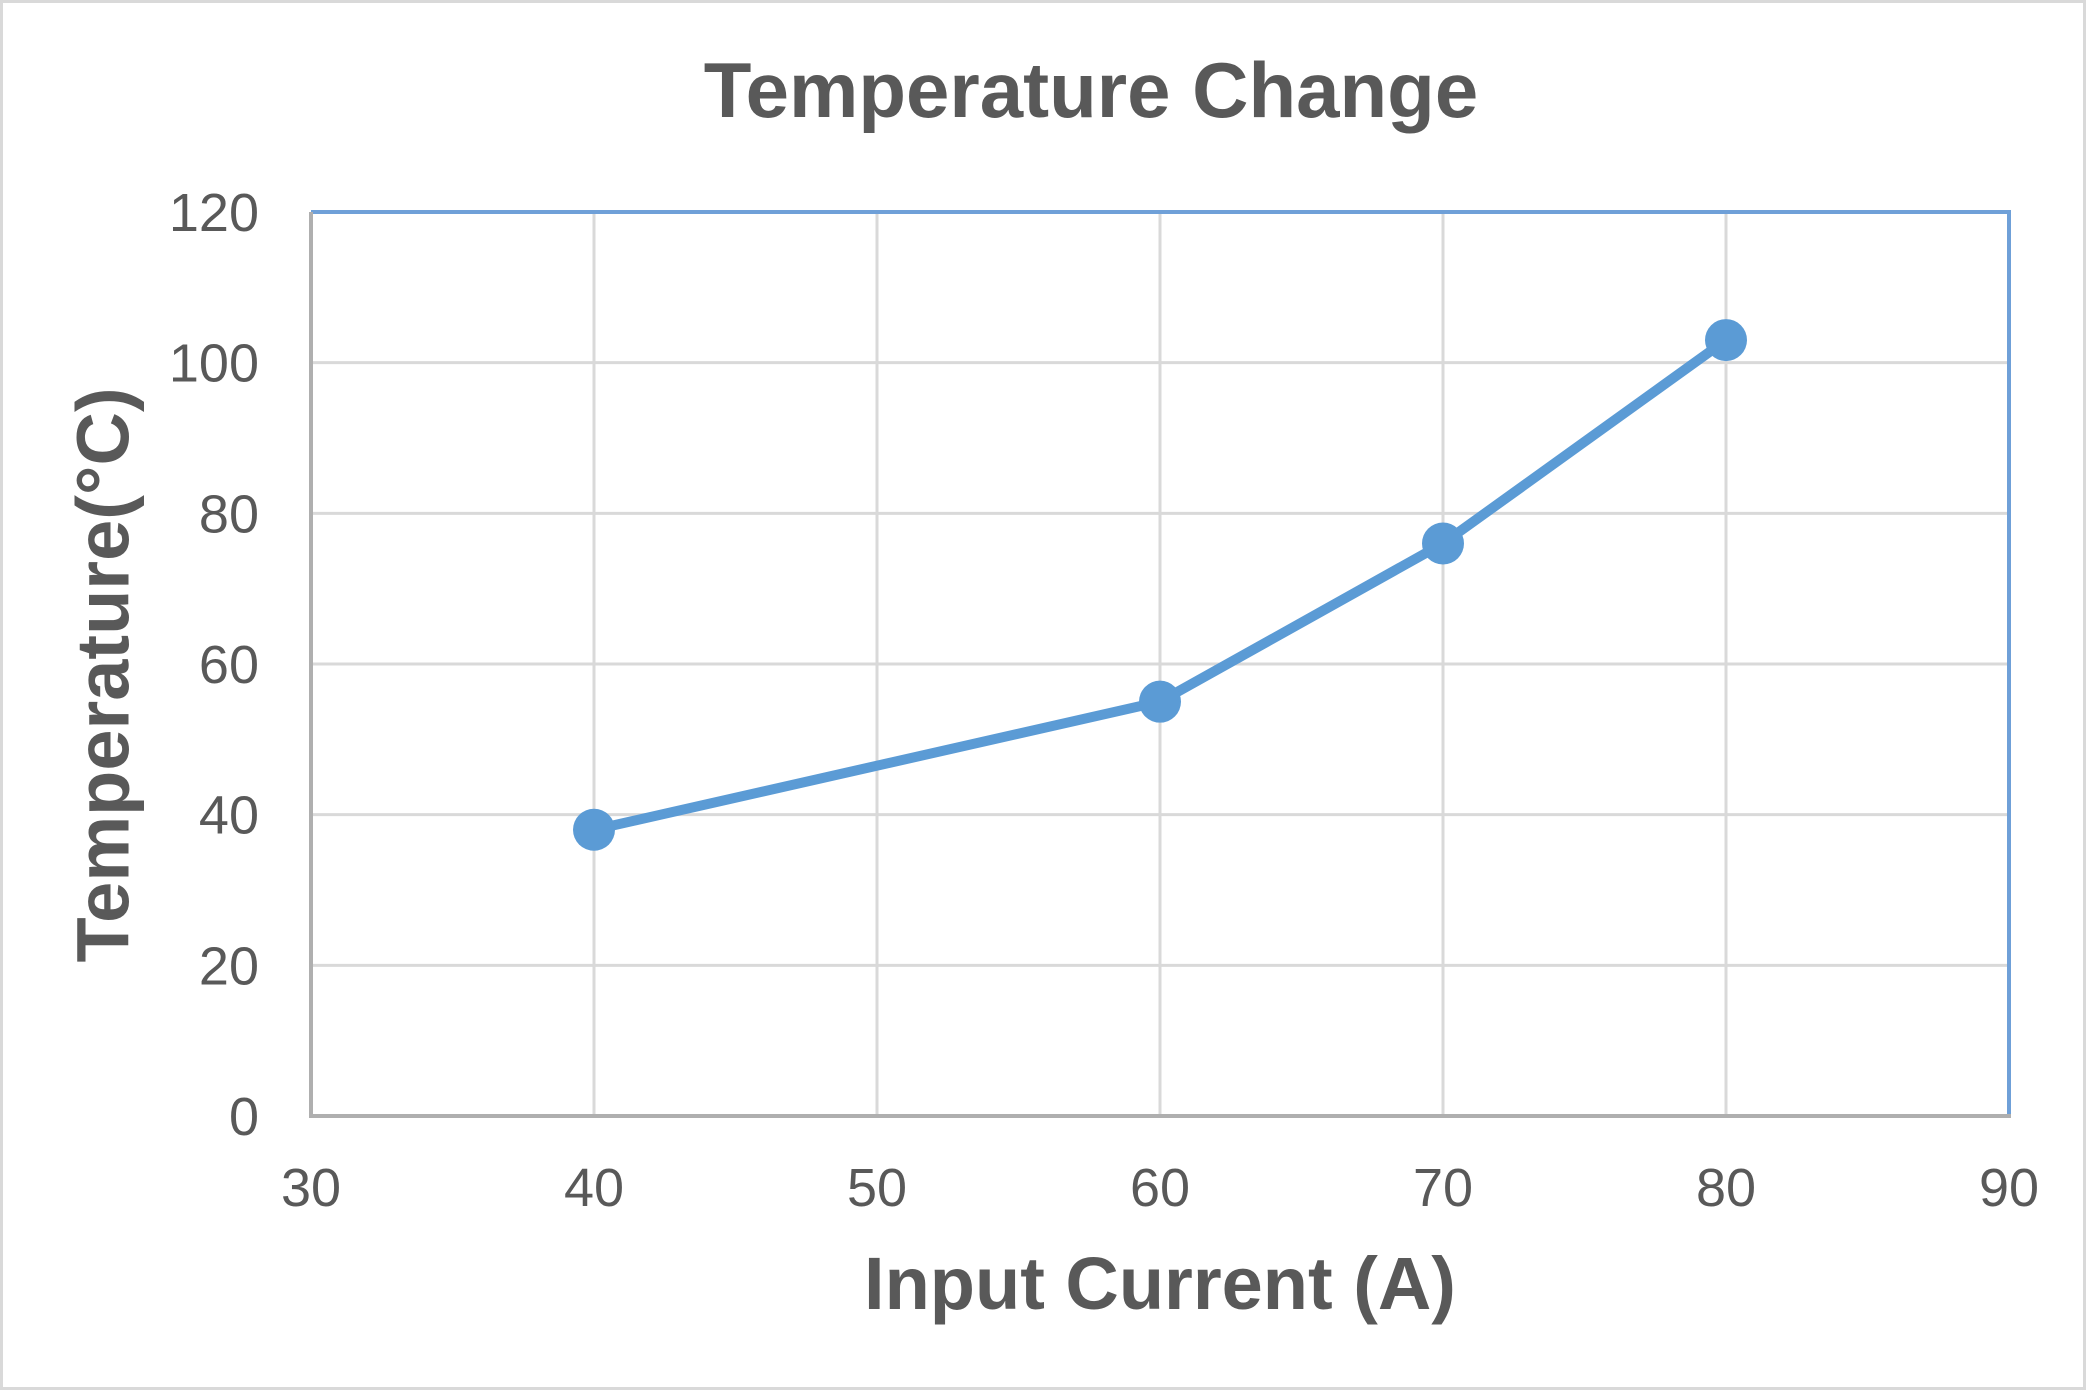  Describe the element at coordinates (1443, 1188) in the screenshot. I see `x-tick-label: 70` at that location.